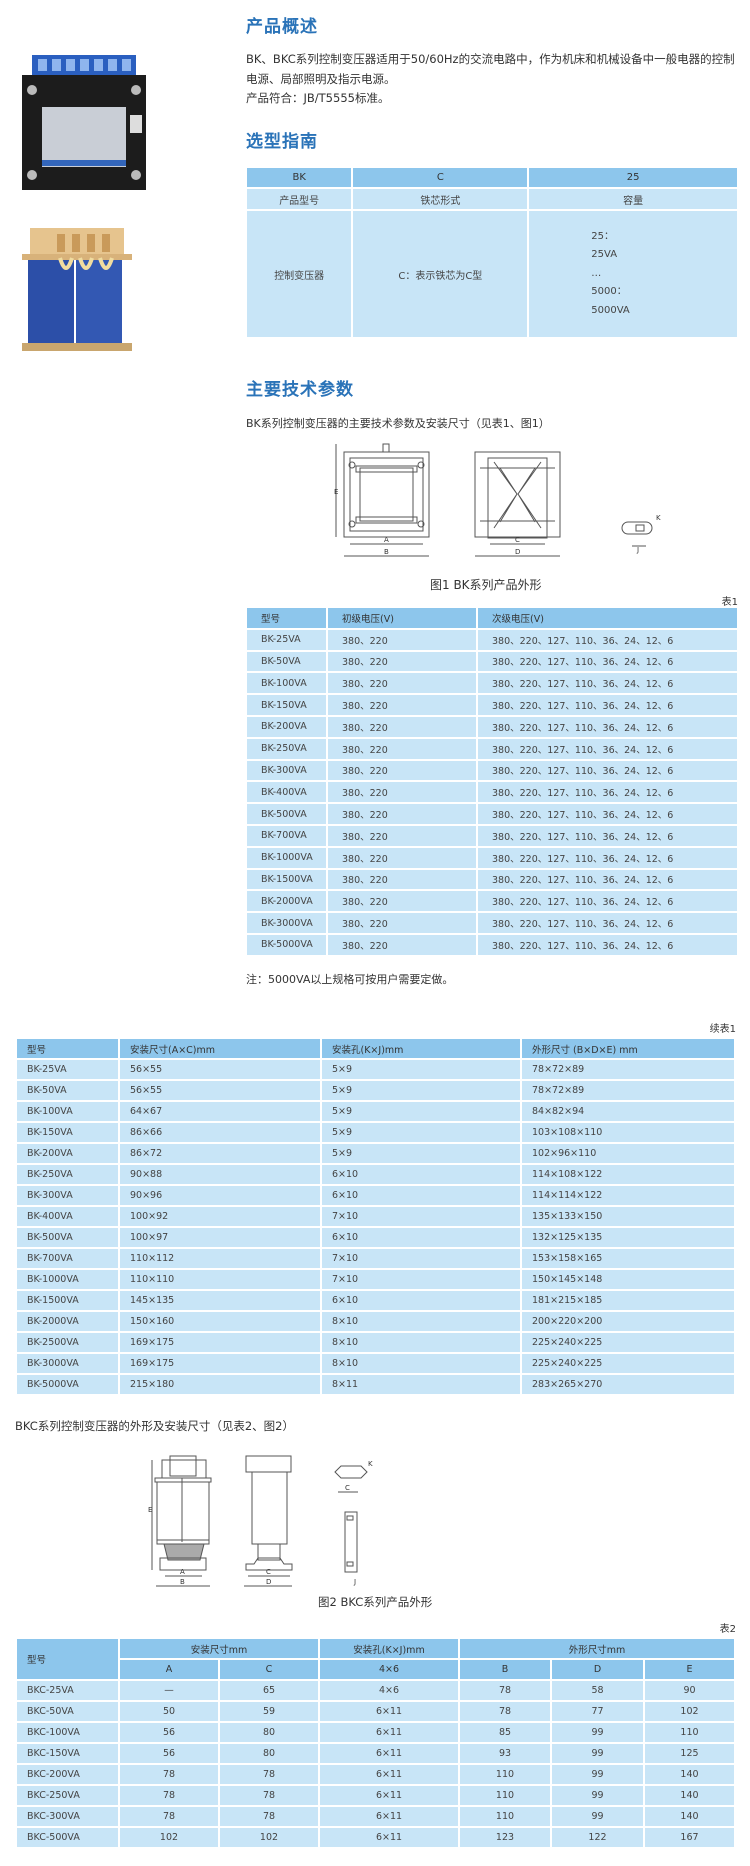 Image resolution: width=750 pixels, height=1866 pixels. I want to click on desc-capacity: 25： 25VA … 5000： 5000VA, so click(633, 274).